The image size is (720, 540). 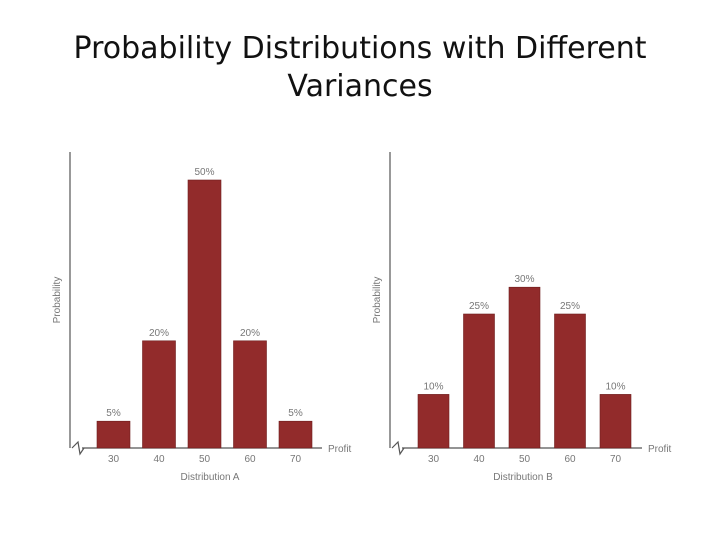 I want to click on tick-label-b-30: 30, so click(x=434, y=459).